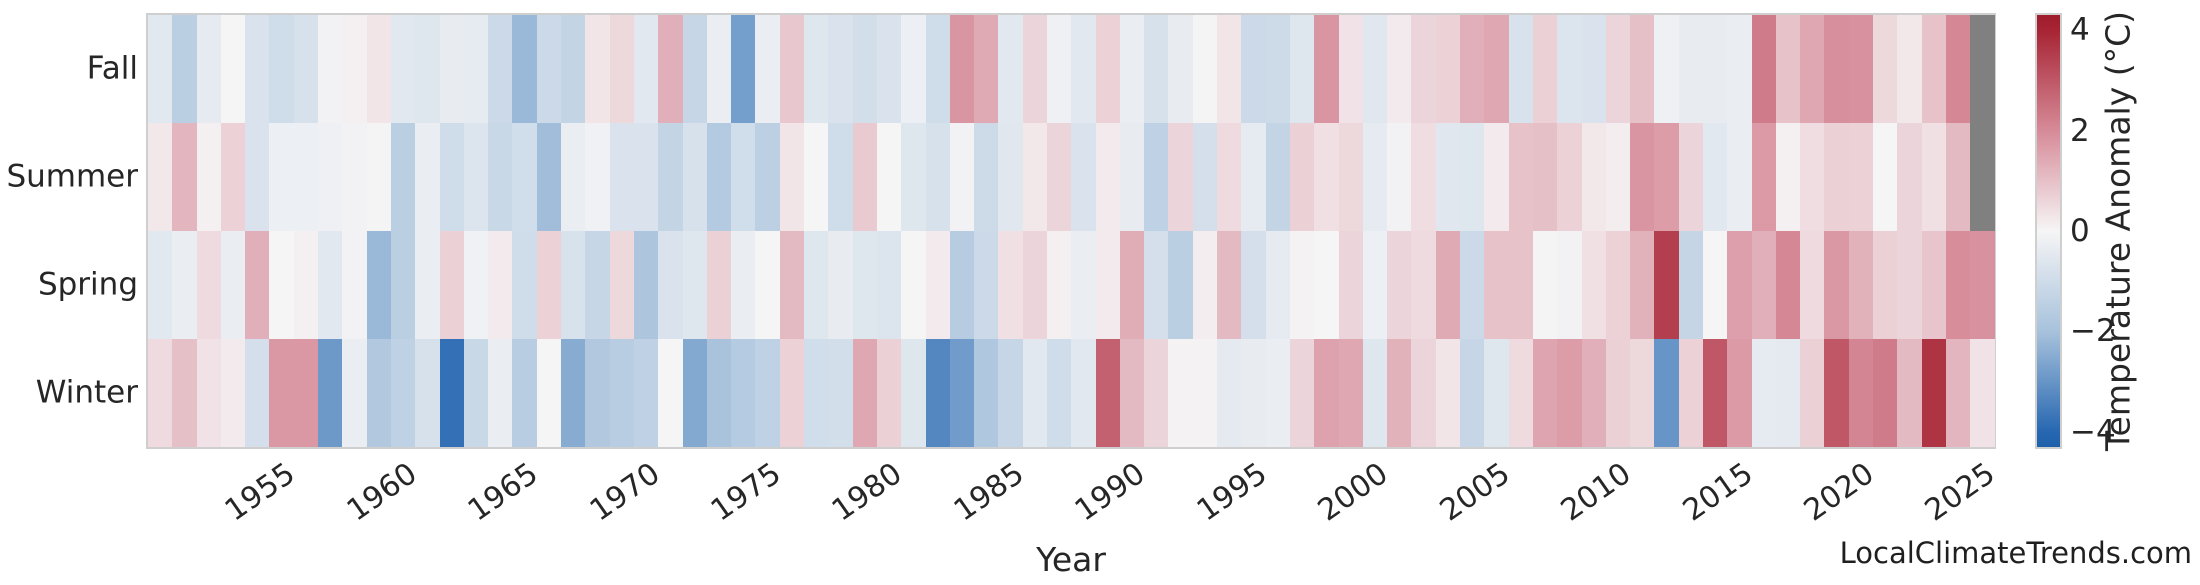  I want to click on heatmap-cell-fall-2003, so click(1448, 69).